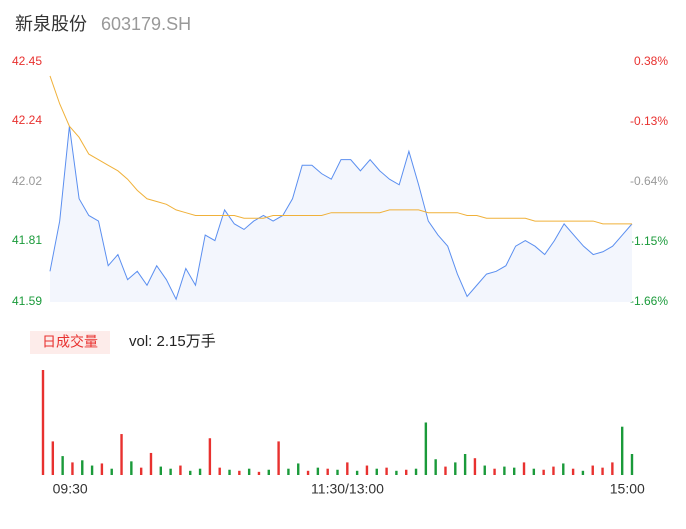  Describe the element at coordinates (347, 489) in the screenshot. I see `x-tick-label: 11:30/13:00` at that location.